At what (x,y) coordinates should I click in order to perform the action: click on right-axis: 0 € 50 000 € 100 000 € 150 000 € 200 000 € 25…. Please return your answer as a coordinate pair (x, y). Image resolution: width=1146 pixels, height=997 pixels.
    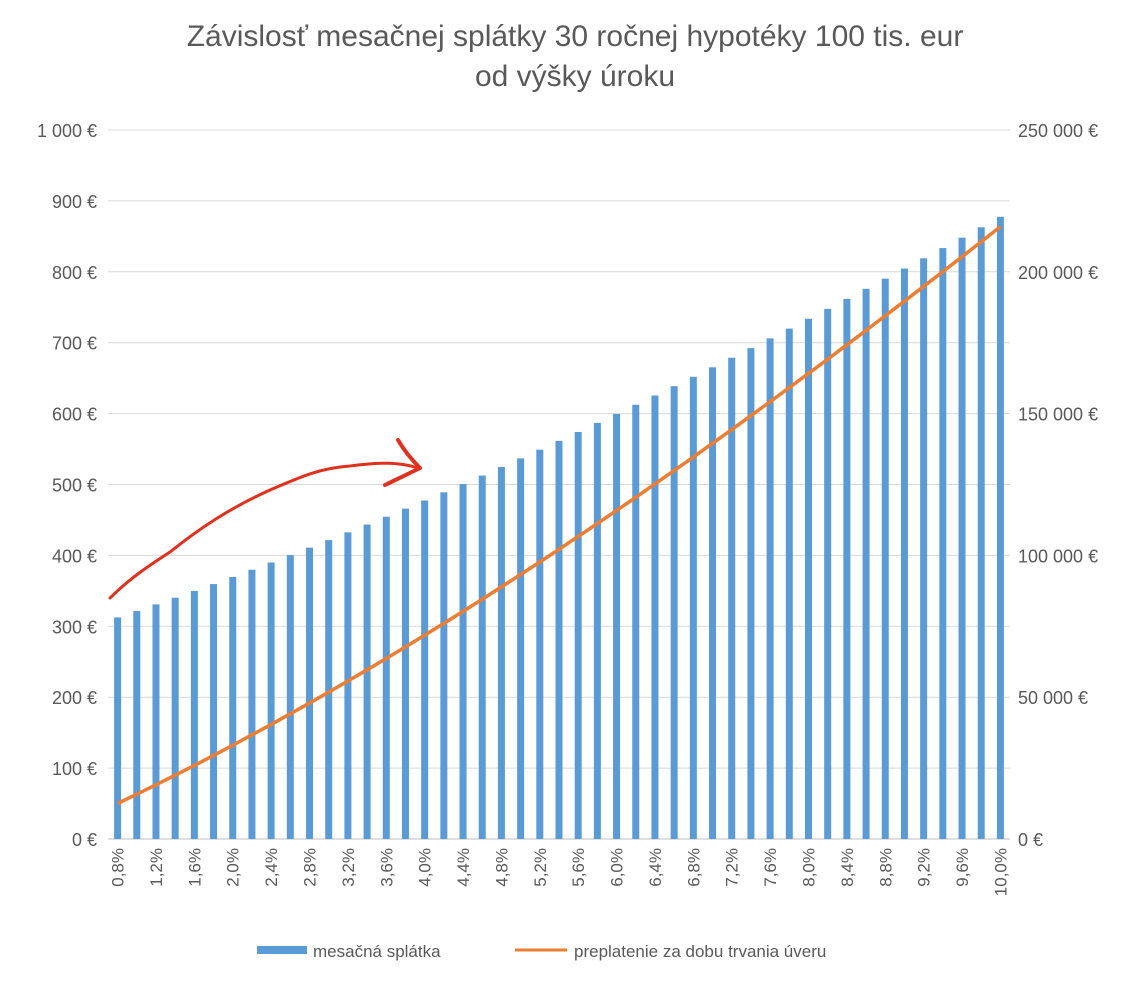
    Looking at the image, I should click on (1058, 485).